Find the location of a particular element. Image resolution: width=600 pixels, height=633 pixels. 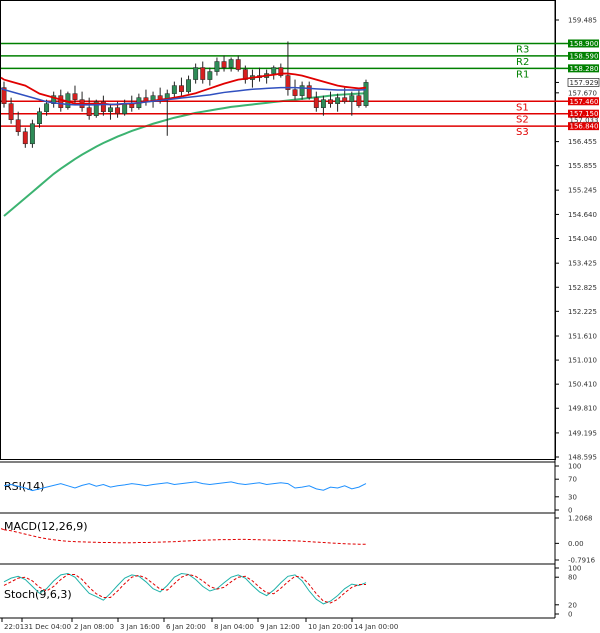

level-name-s1: S1 is located at coordinates (522, 107).